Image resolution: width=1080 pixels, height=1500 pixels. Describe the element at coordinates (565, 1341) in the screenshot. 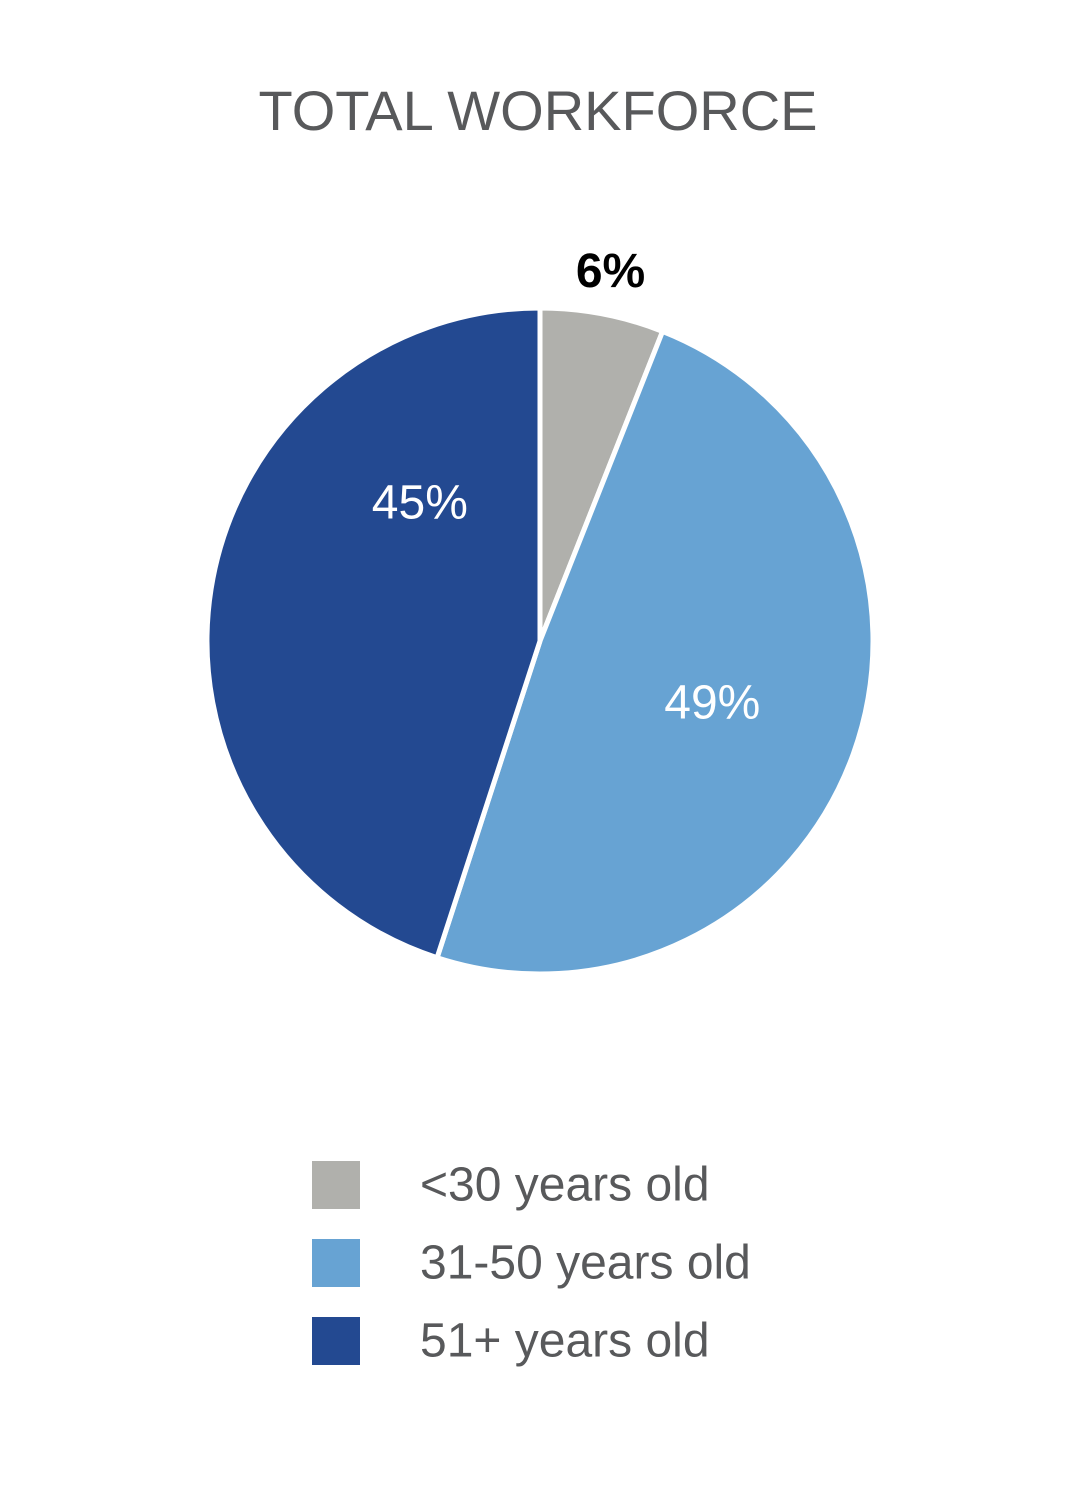

I see `legend-label: 51+ years old` at that location.